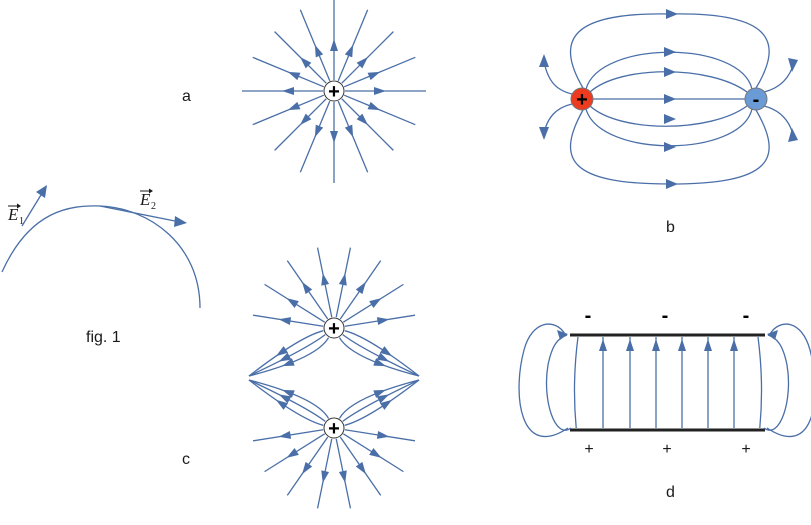 Image resolution: width=811 pixels, height=525 pixels. What do you see at coordinates (140, 214) in the screenshot?
I see `fig1-e2-vector` at bounding box center [140, 214].